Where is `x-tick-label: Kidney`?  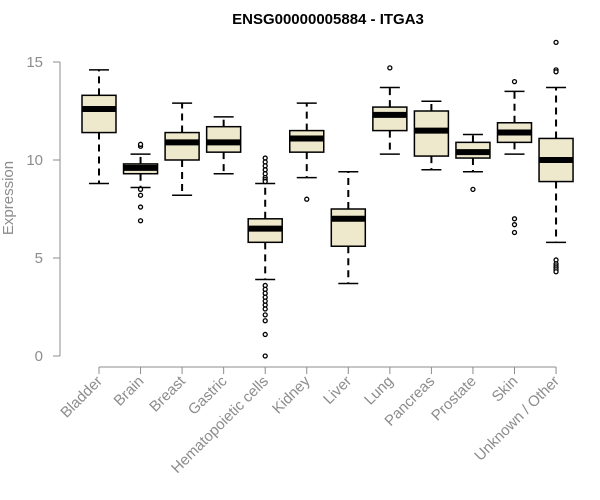 x-tick-label: Kidney is located at coordinates (291, 394).